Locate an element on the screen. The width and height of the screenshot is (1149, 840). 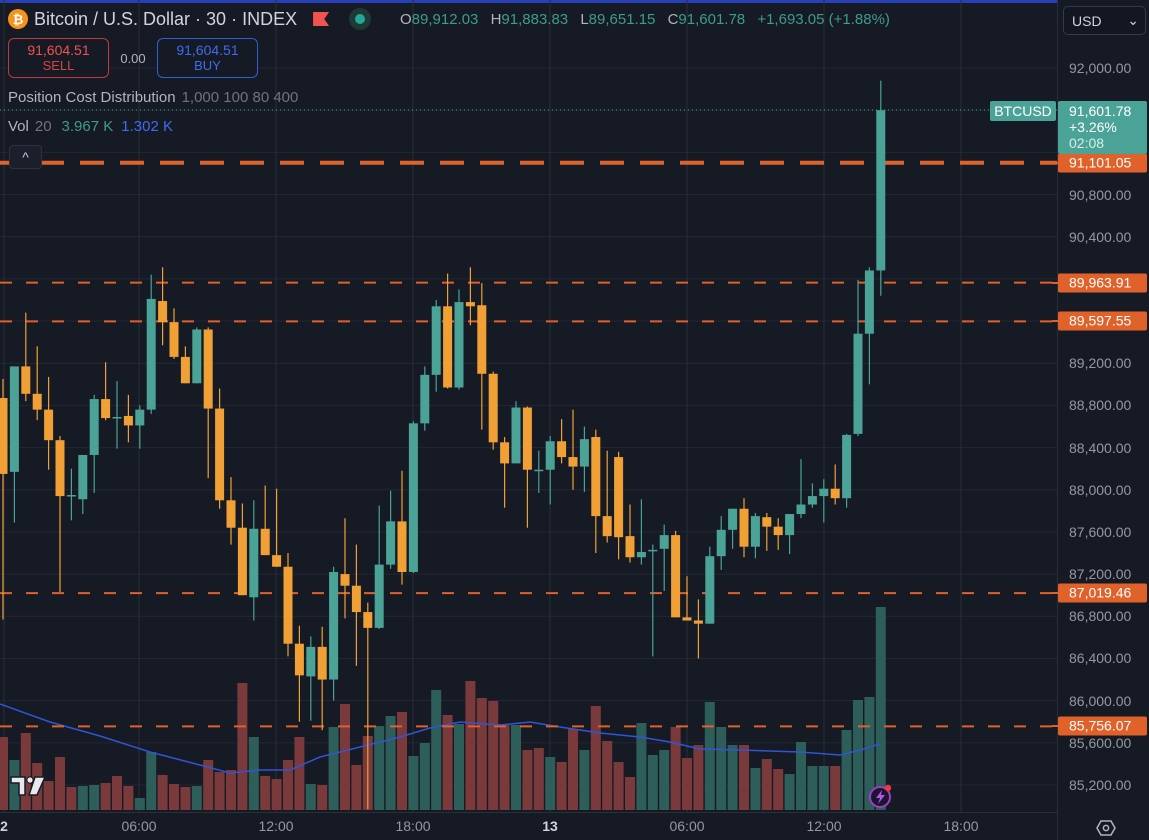
low-value: 89,651.15 is located at coordinates (622, 19).